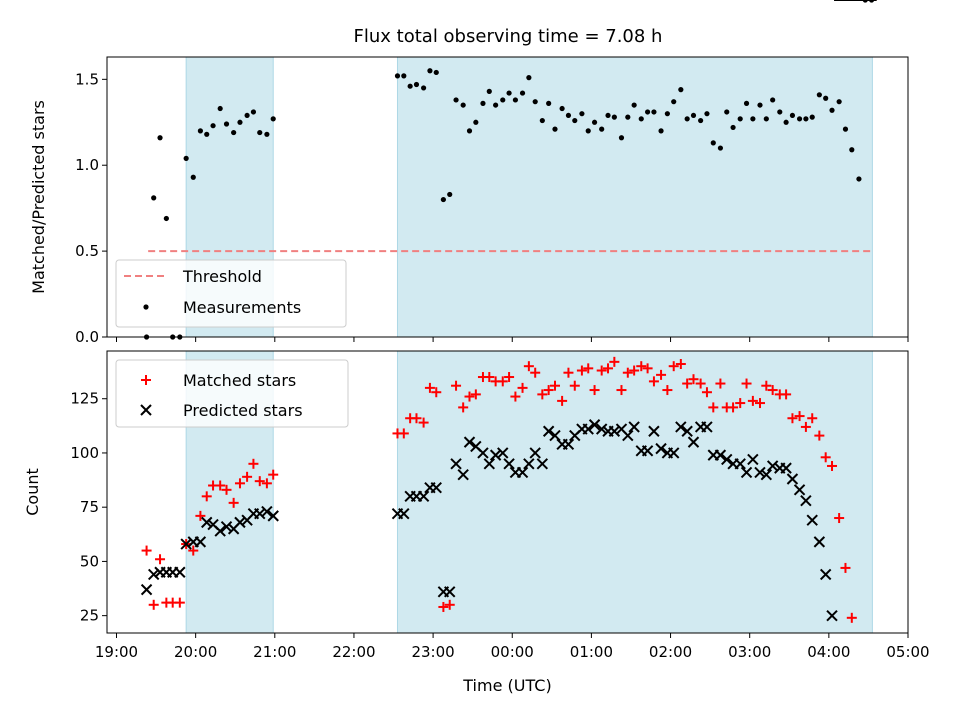 The height and width of the screenshot is (720, 960). What do you see at coordinates (146, 380) in the screenshot?
I see `legend-plus-marker` at bounding box center [146, 380].